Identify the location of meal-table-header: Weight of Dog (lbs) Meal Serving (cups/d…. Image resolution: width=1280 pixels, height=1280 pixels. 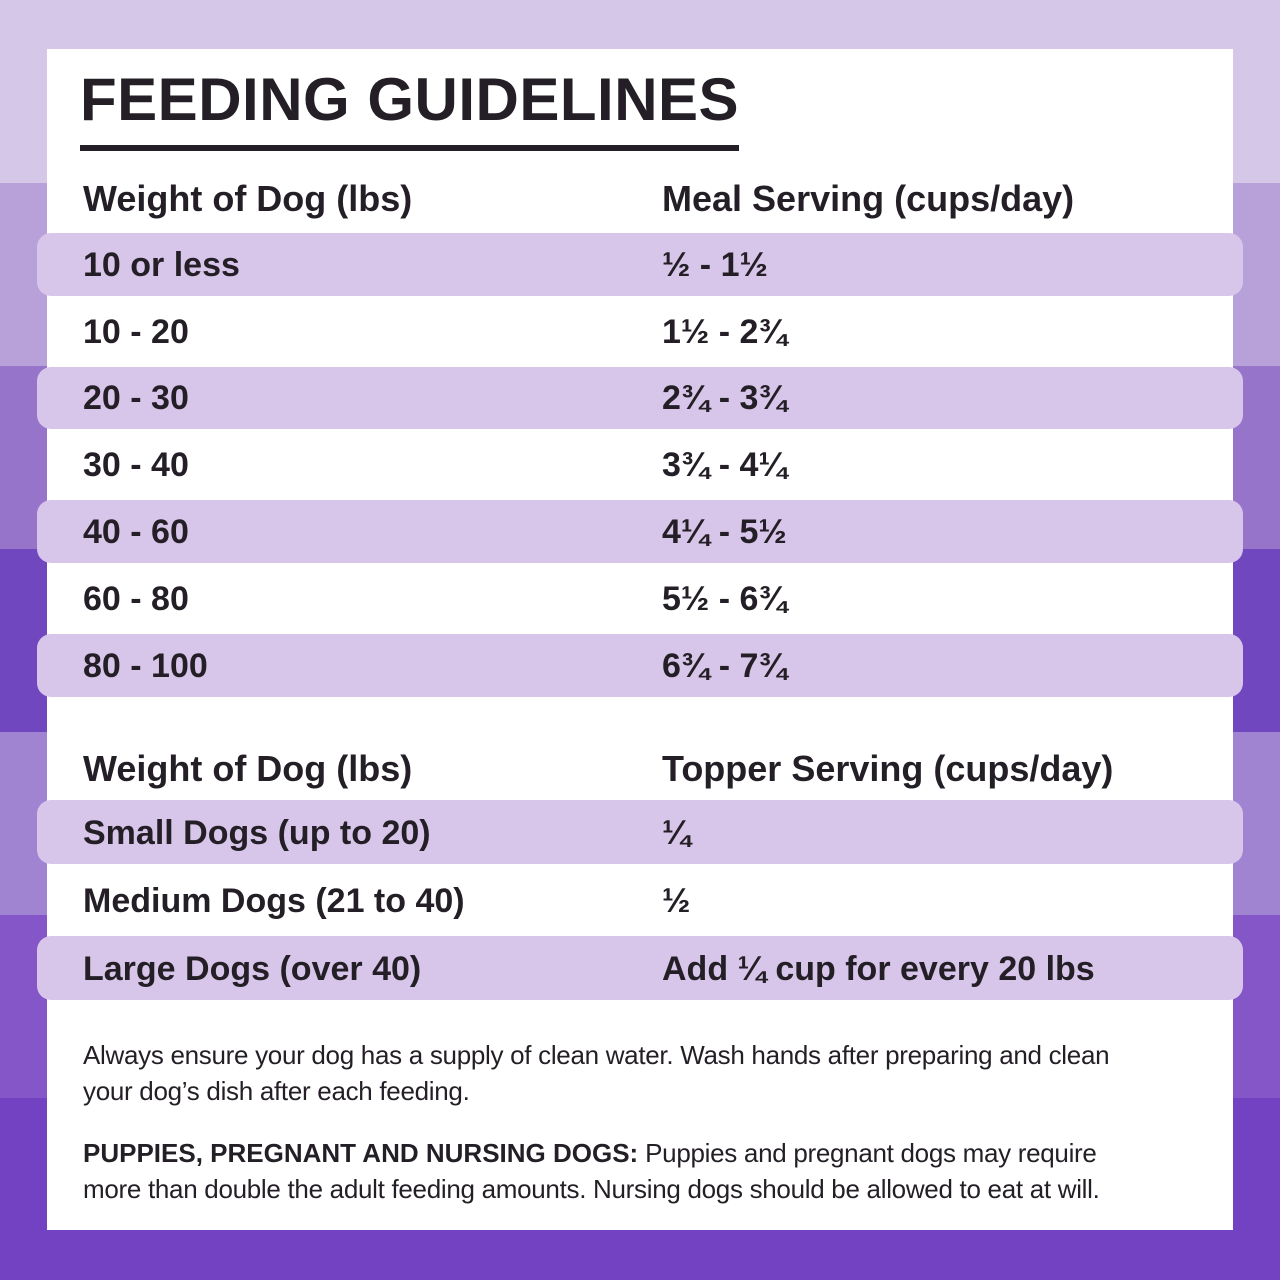
(640, 199).